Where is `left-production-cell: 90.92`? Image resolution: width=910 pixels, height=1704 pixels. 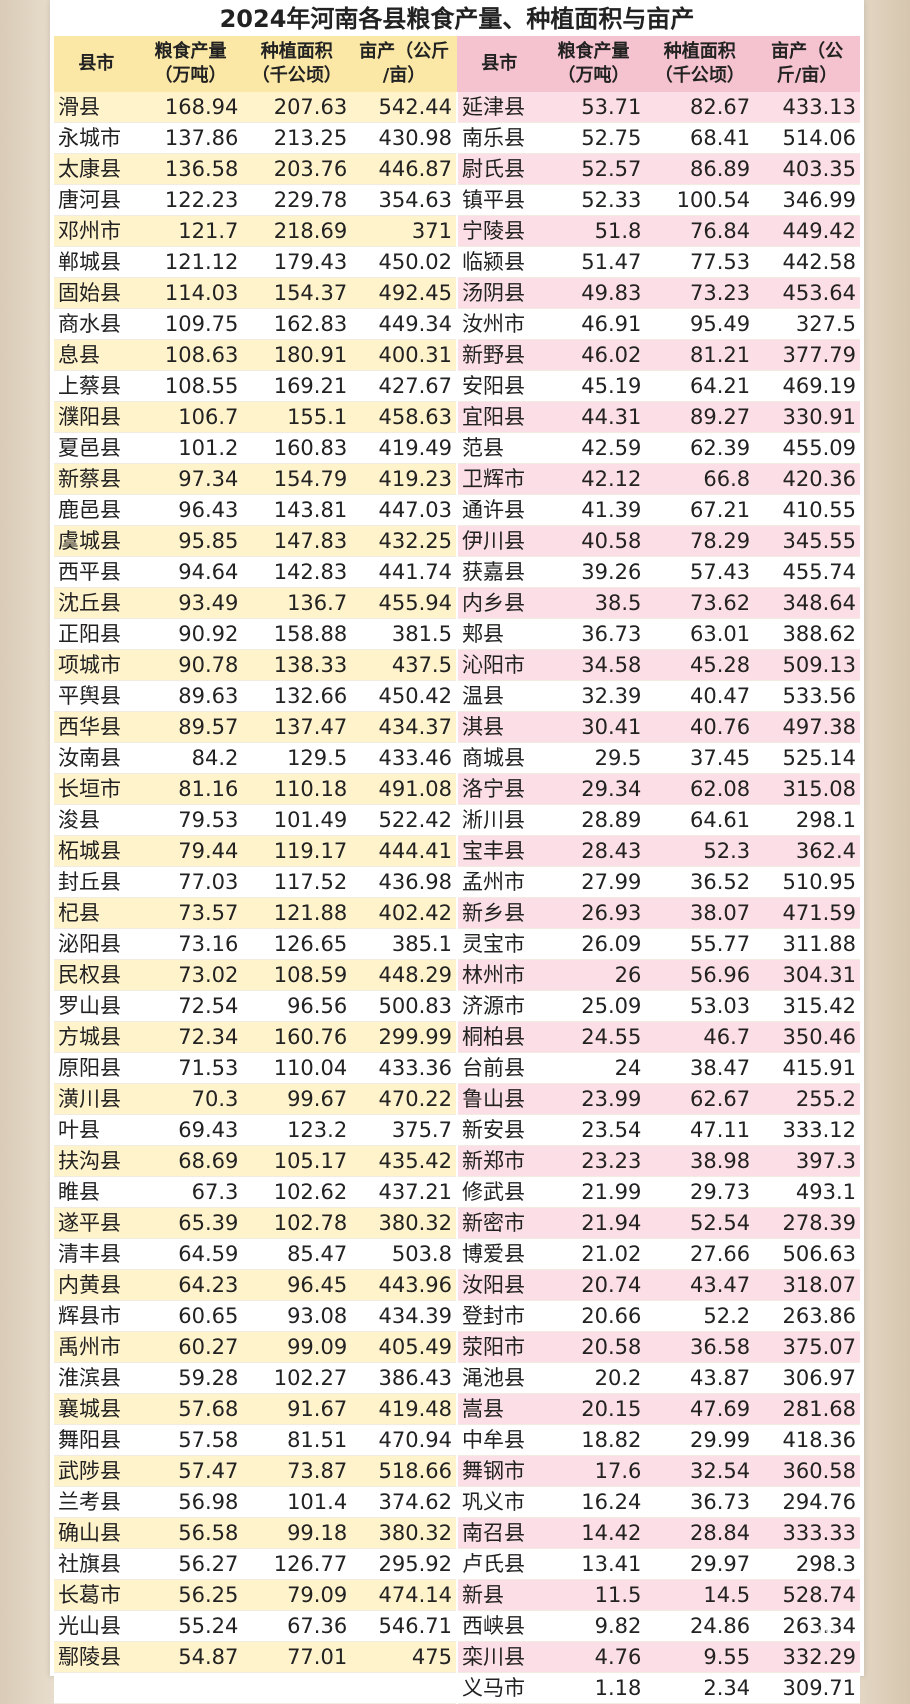 left-production-cell: 90.92 is located at coordinates (190, 634).